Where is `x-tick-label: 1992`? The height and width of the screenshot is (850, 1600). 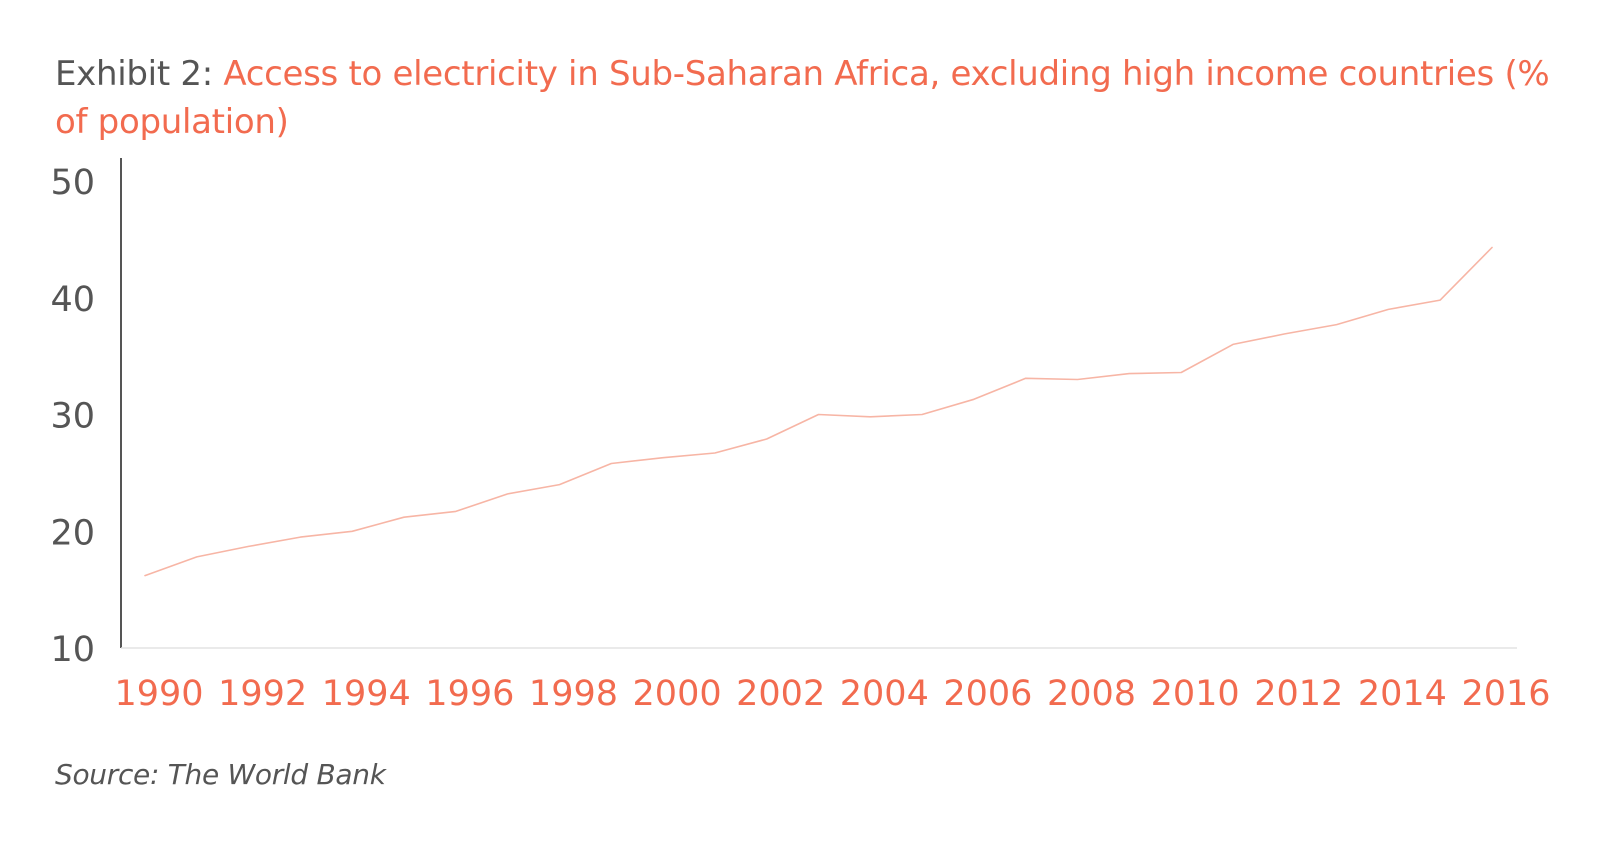 x-tick-label: 1992 is located at coordinates (262, 694).